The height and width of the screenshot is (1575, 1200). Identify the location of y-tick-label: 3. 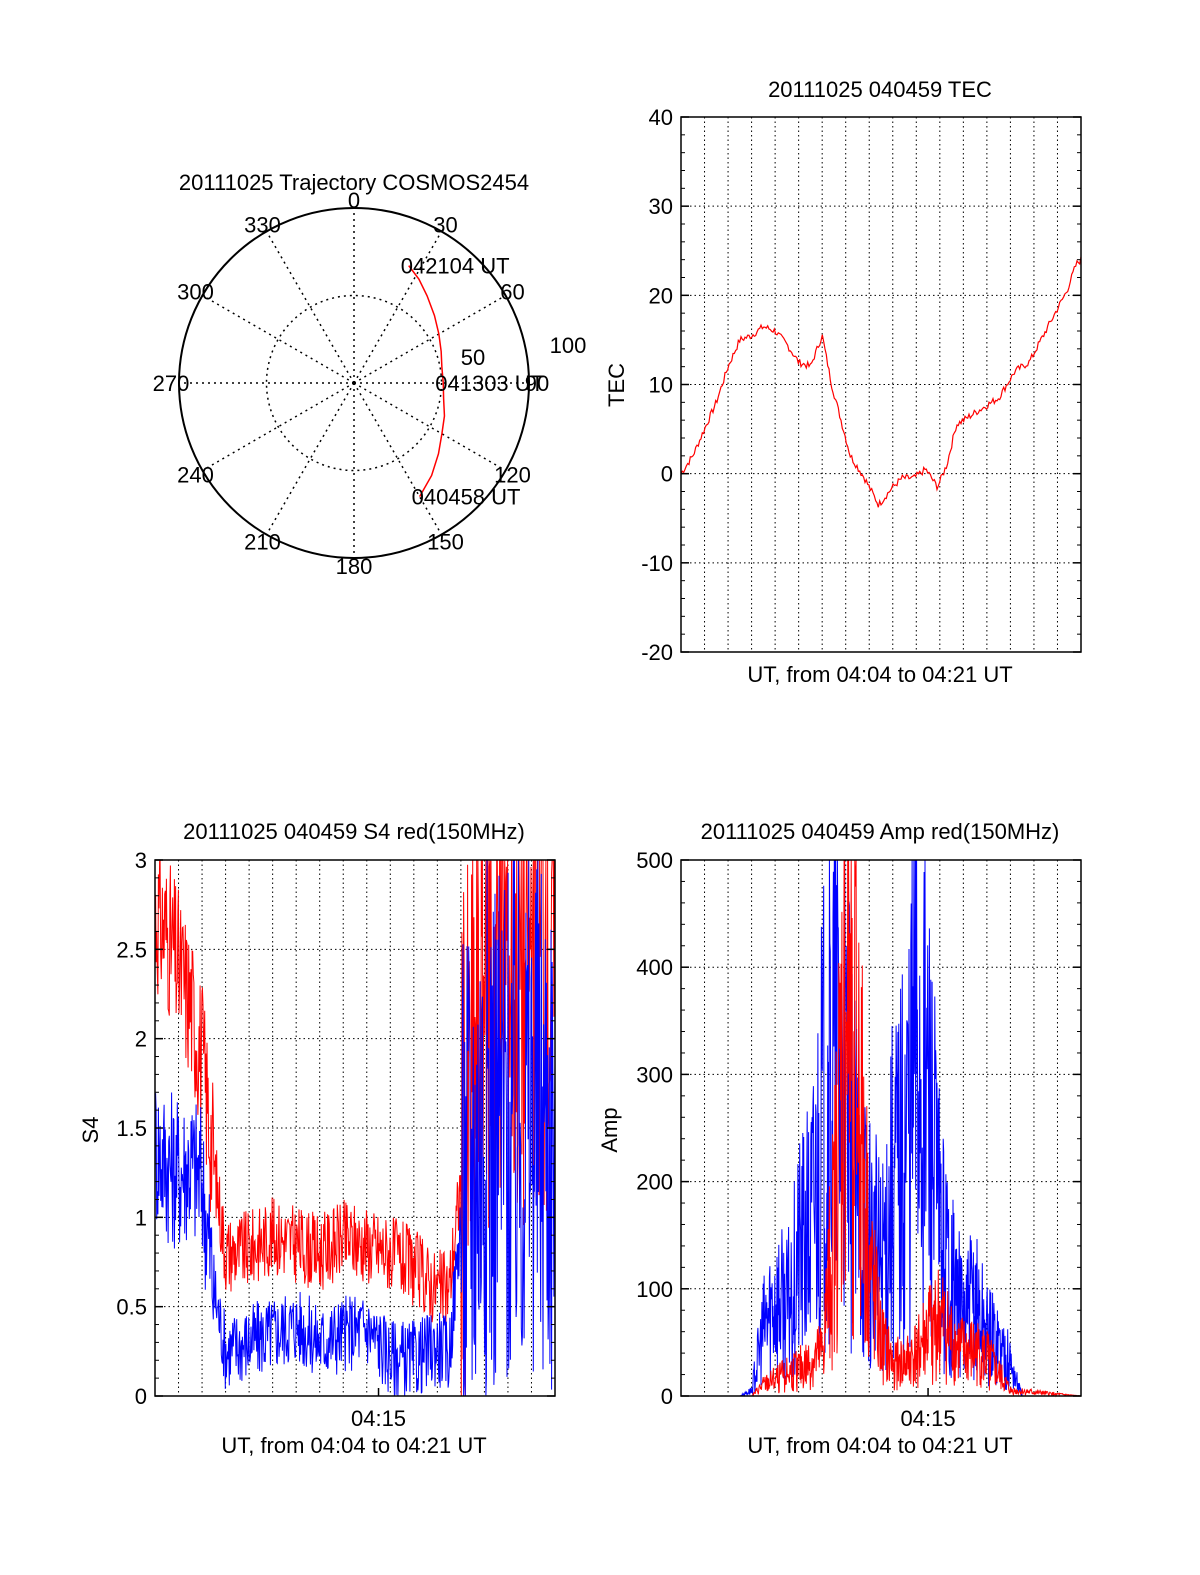
(141, 860).